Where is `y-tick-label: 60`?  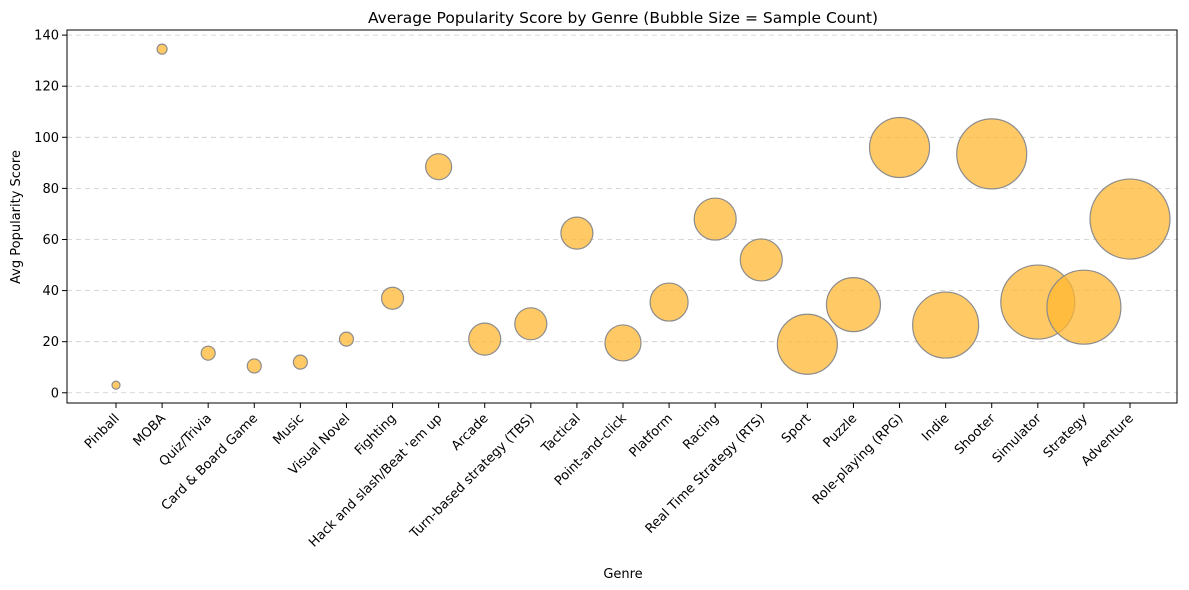 y-tick-label: 60 is located at coordinates (50, 240).